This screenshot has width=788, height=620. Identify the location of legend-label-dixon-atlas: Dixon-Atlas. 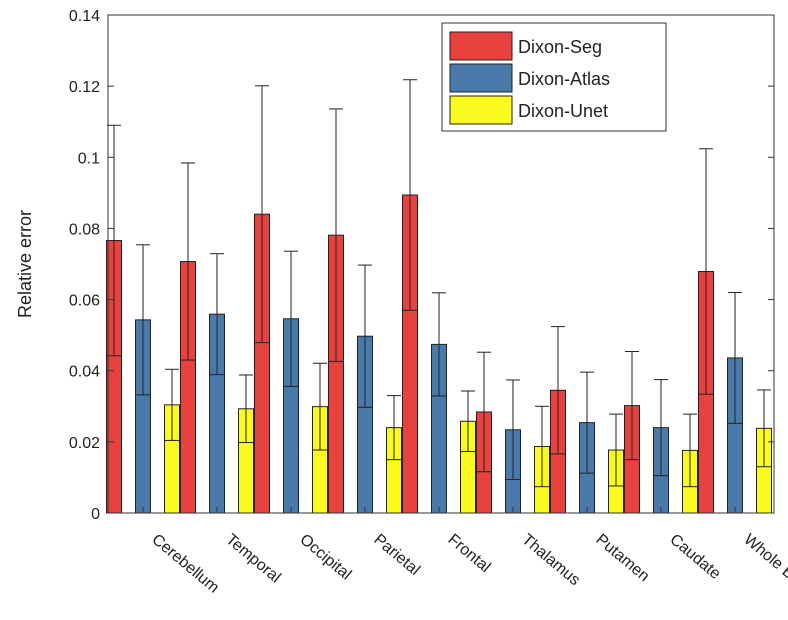
(564, 79).